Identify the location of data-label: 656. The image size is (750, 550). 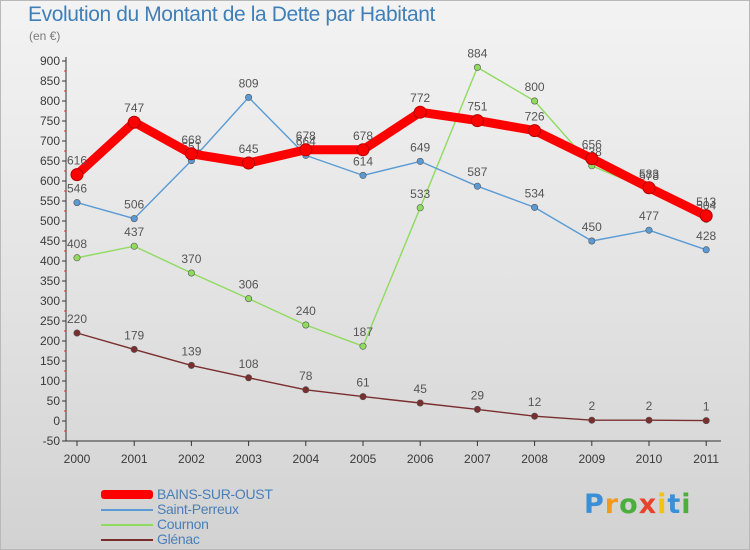
(592, 145).